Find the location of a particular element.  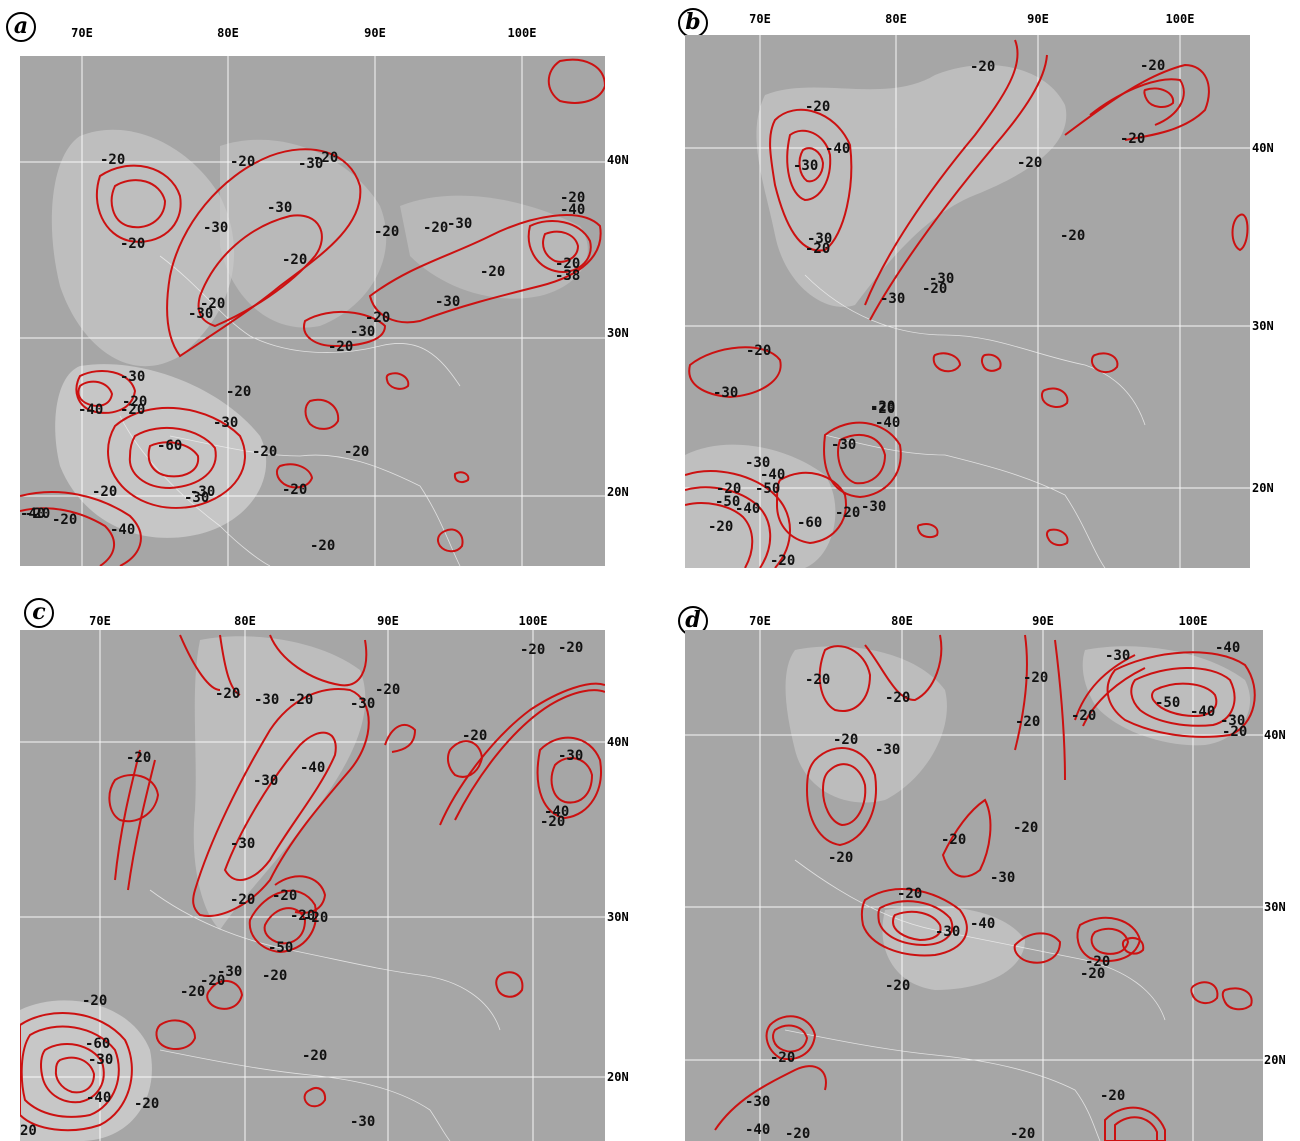

lat-label-20n: 20N is located at coordinates (618, 492).